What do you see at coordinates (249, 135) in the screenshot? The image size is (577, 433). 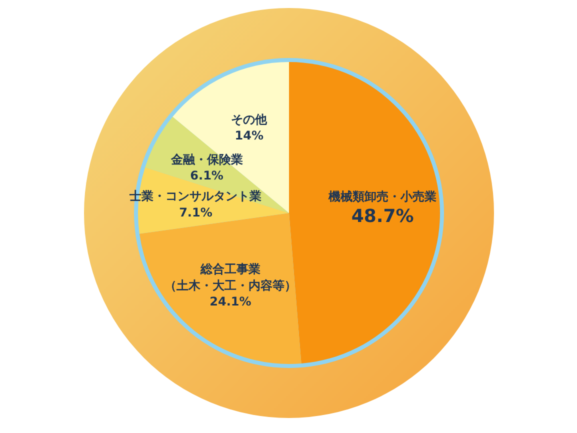 I see `data-label: 14%` at bounding box center [249, 135].